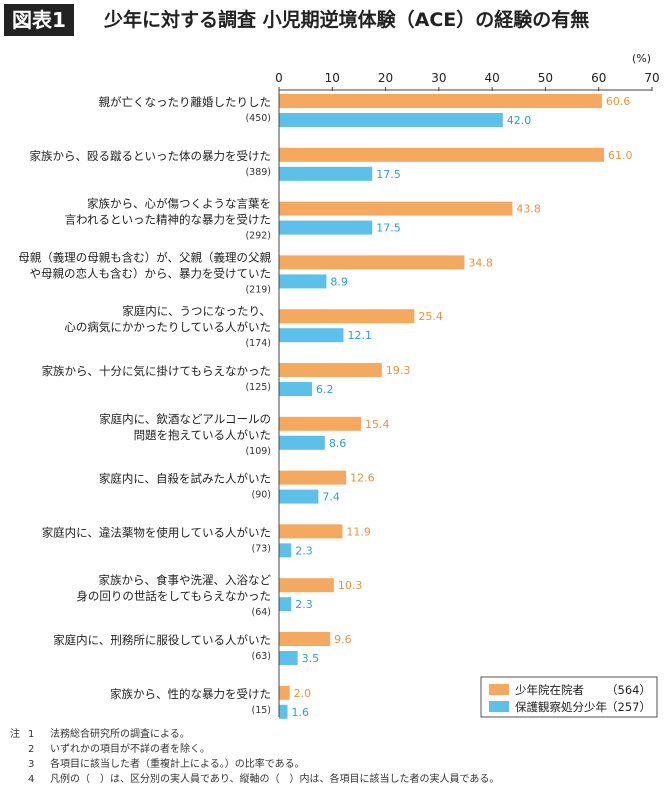 The image size is (670, 787). What do you see at coordinates (258, 118) in the screenshot?
I see `category-count: (450)` at bounding box center [258, 118].